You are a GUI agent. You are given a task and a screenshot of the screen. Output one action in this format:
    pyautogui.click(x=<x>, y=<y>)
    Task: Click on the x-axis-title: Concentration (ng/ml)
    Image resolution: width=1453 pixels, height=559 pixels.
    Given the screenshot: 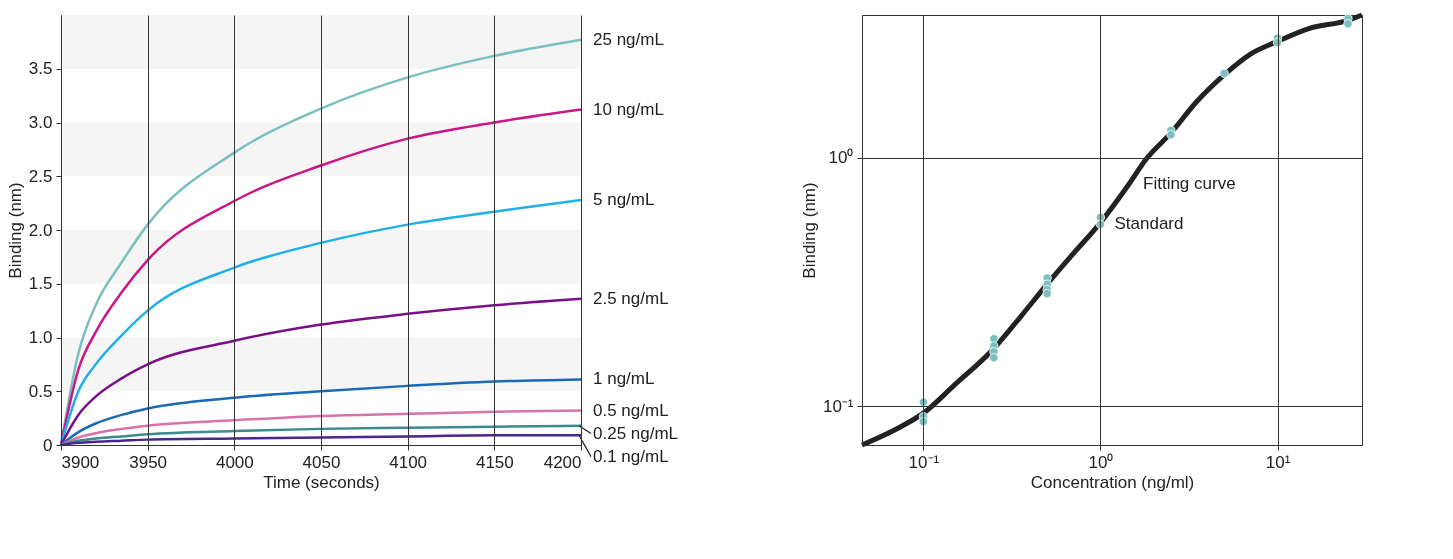 What is the action you would take?
    pyautogui.click(x=1112, y=482)
    